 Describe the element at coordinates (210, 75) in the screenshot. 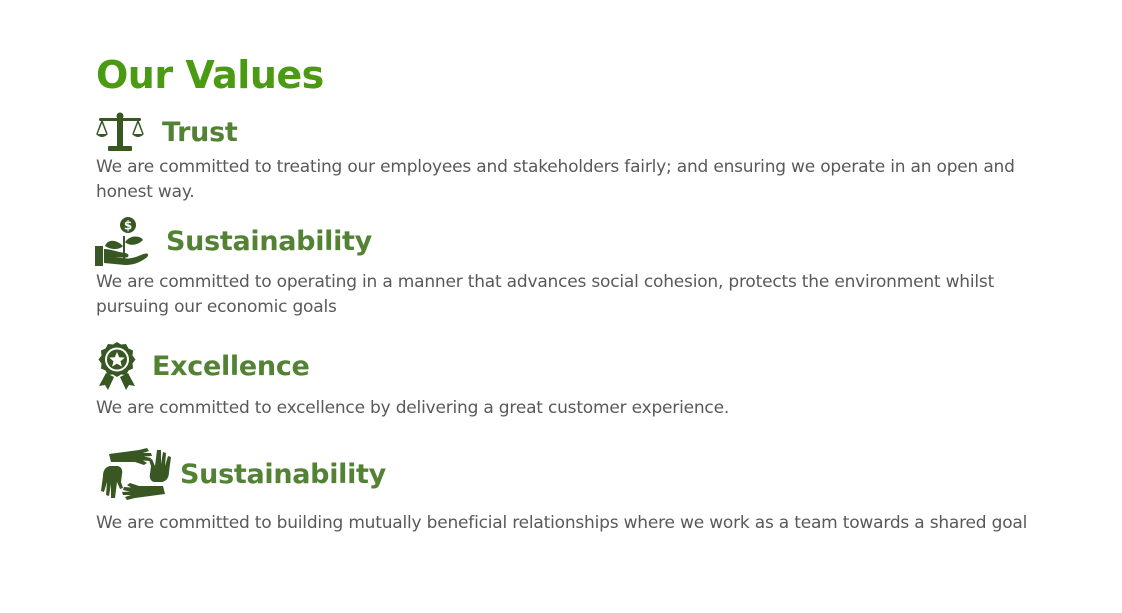

I see `page-title: Our Values` at that location.